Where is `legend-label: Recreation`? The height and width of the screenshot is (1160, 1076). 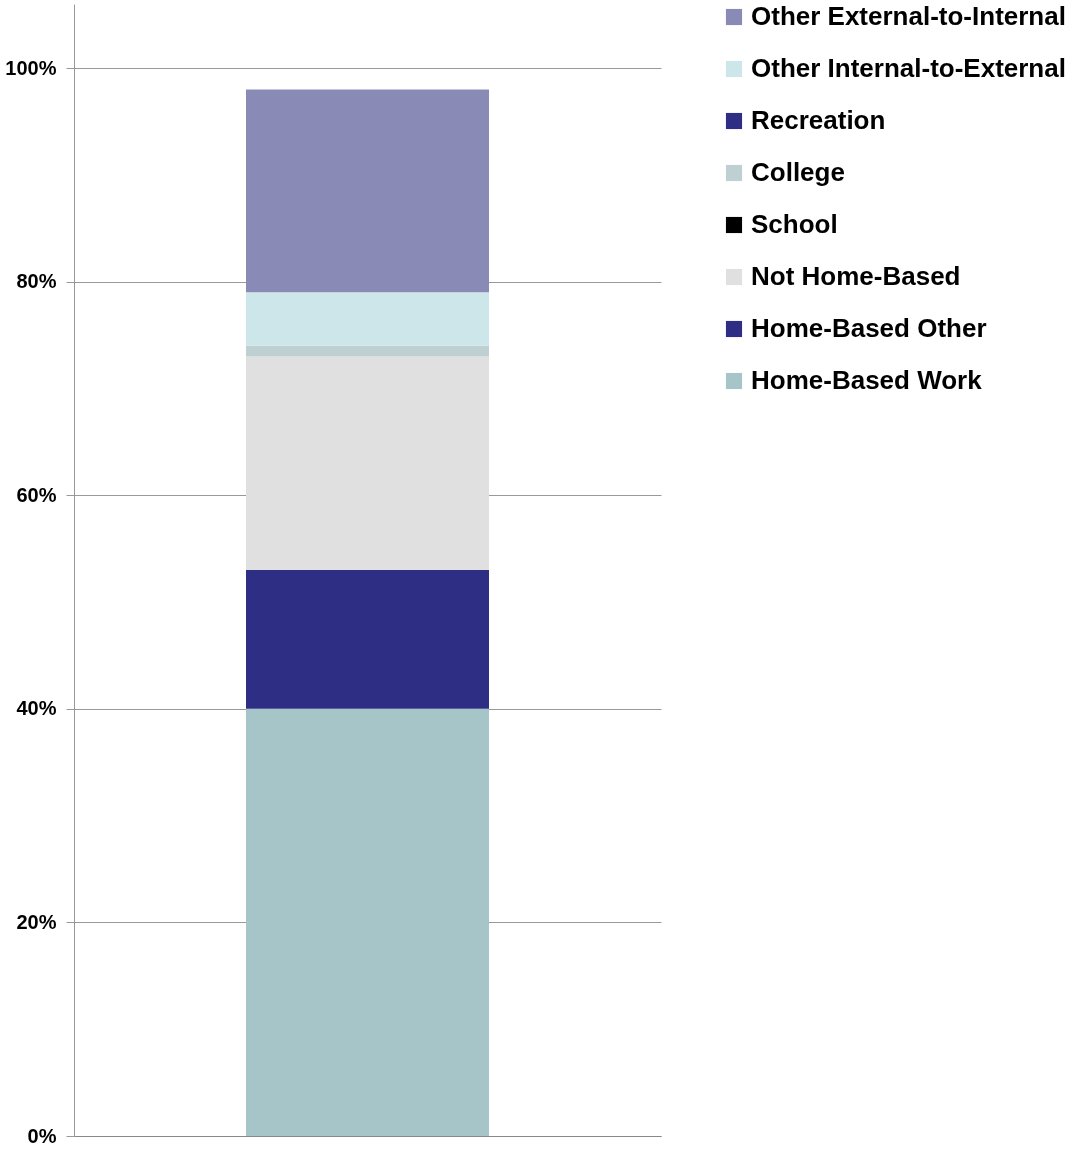
legend-label: Recreation is located at coordinates (818, 120).